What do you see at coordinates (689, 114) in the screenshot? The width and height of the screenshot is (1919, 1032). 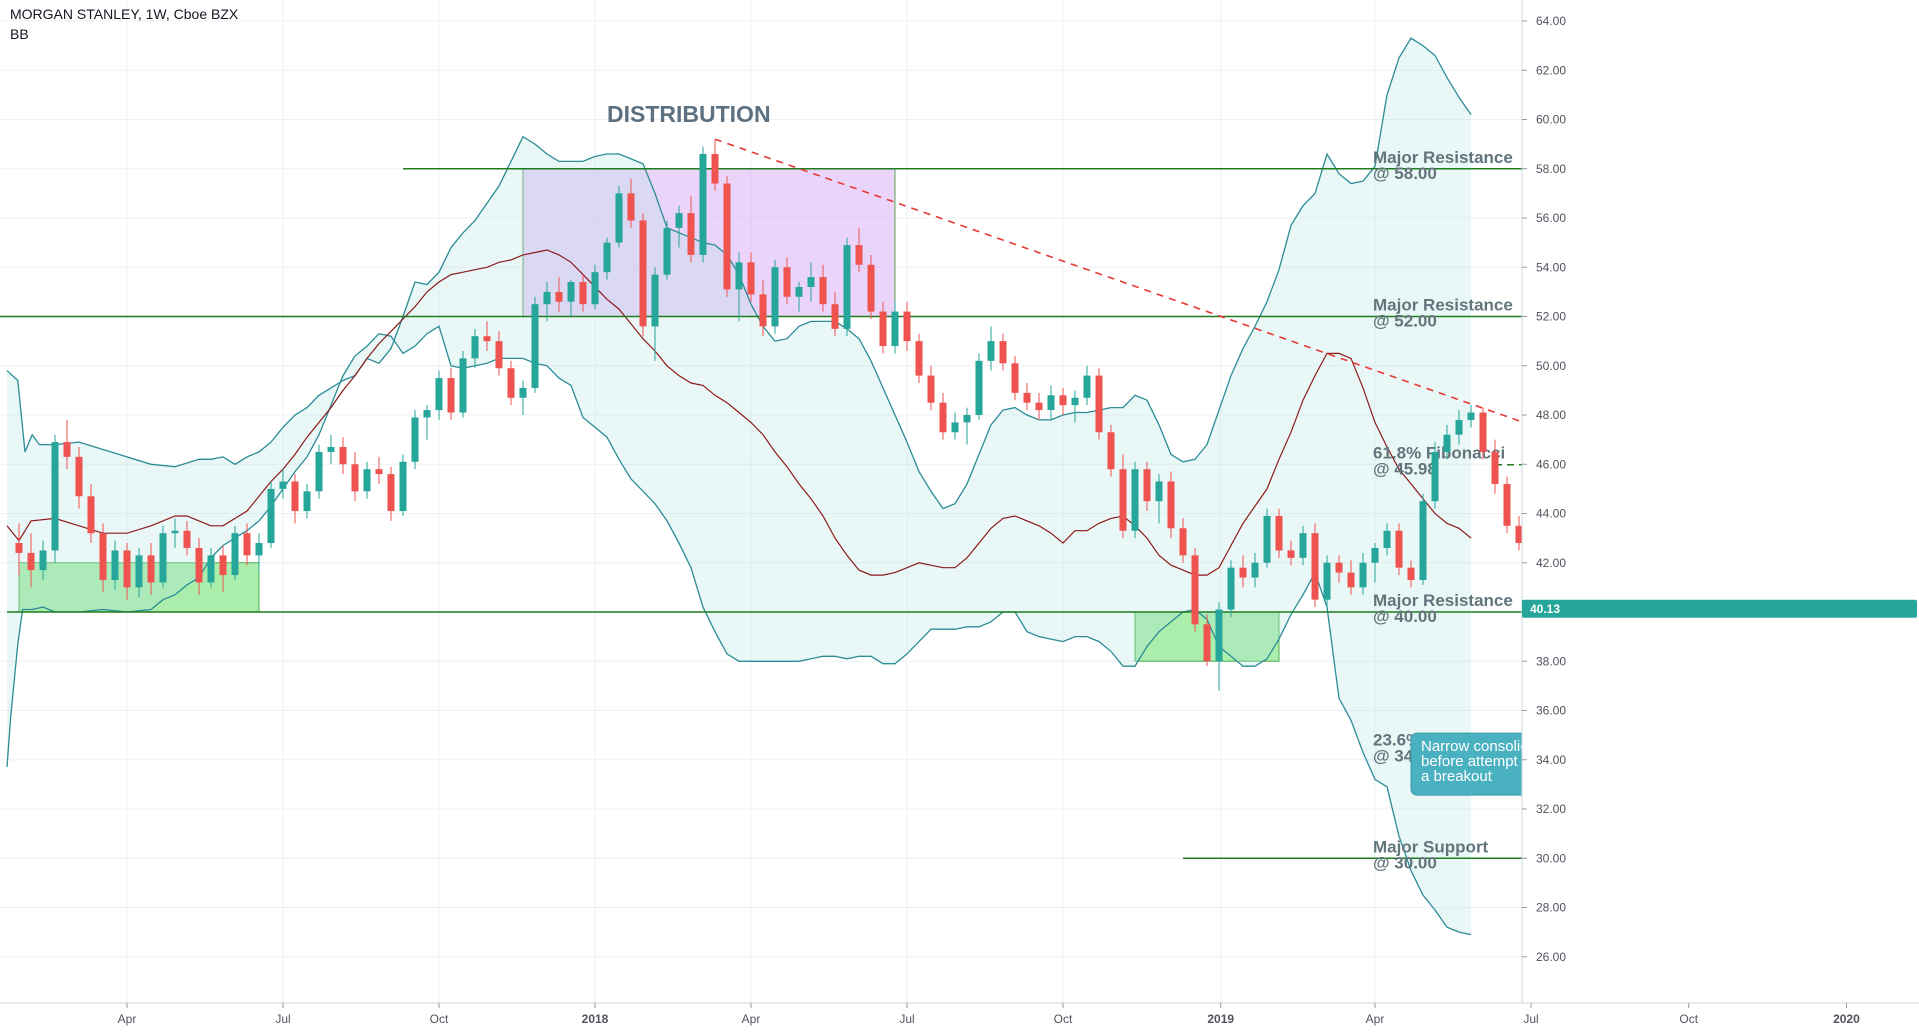 I see `zone-annotation: DISTRIBUTION` at bounding box center [689, 114].